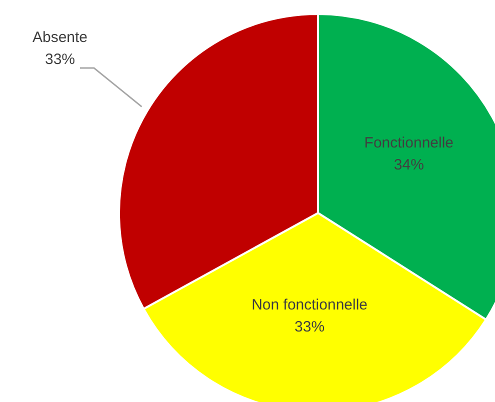  I want to click on data-label: 34%, so click(409, 165).